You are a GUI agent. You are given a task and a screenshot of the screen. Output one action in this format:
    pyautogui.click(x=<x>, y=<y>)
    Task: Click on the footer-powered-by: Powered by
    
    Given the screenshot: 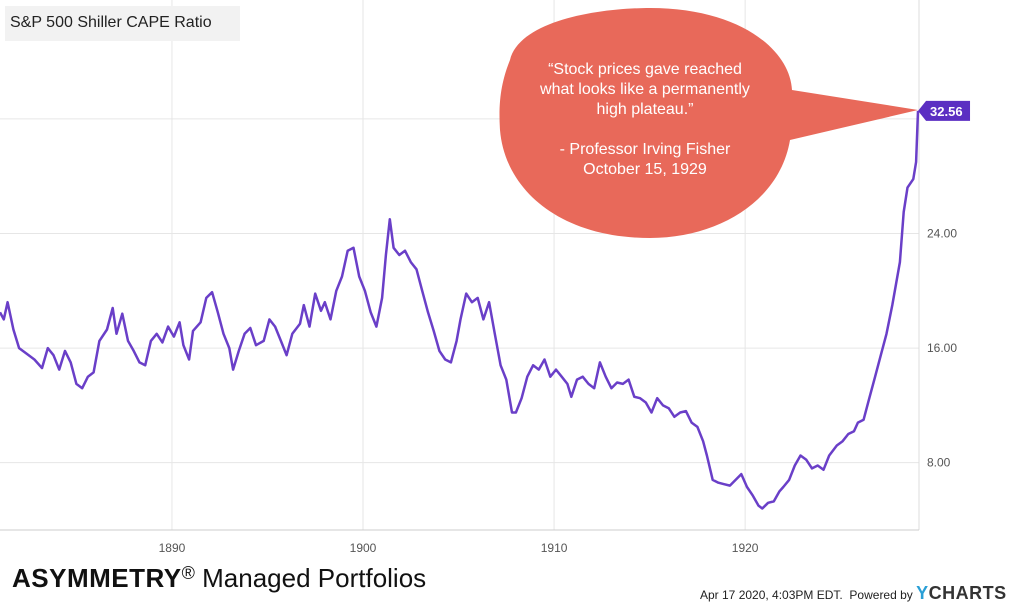 What is the action you would take?
    pyautogui.click(x=881, y=595)
    